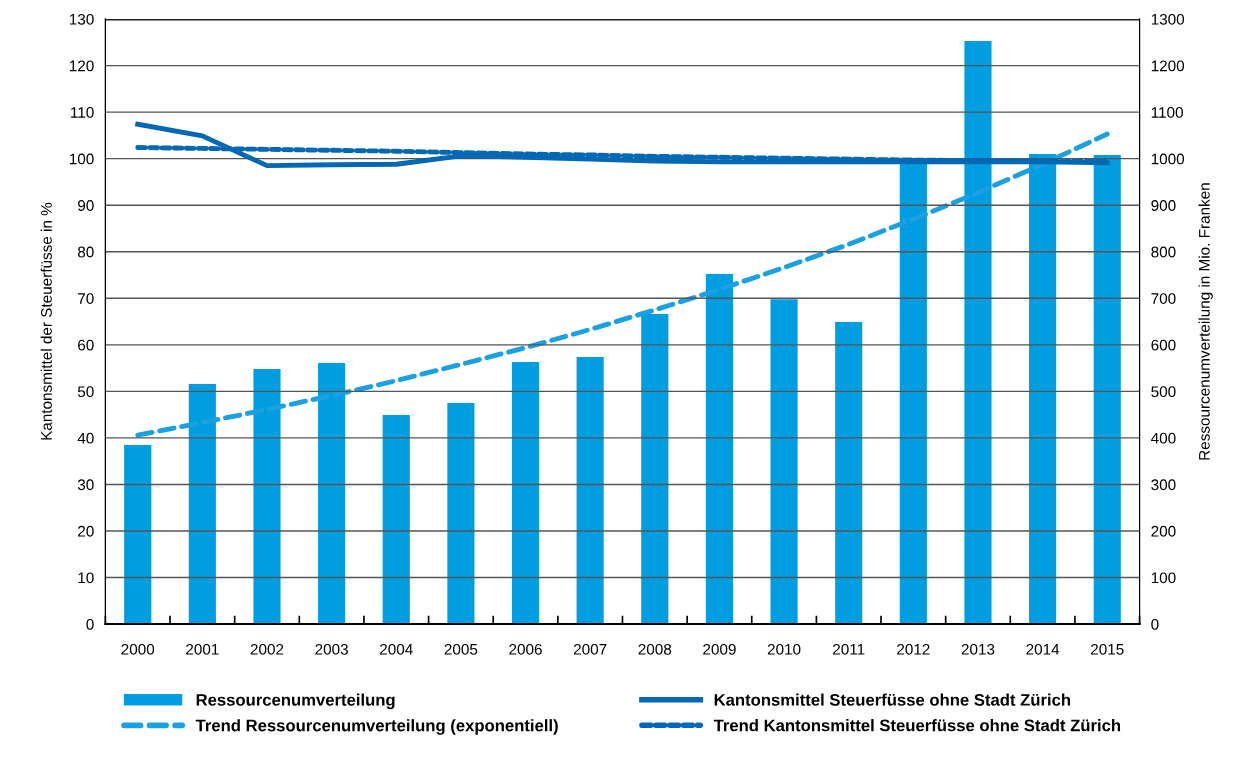  I want to click on y2-tick-label: 400, so click(1163, 438).